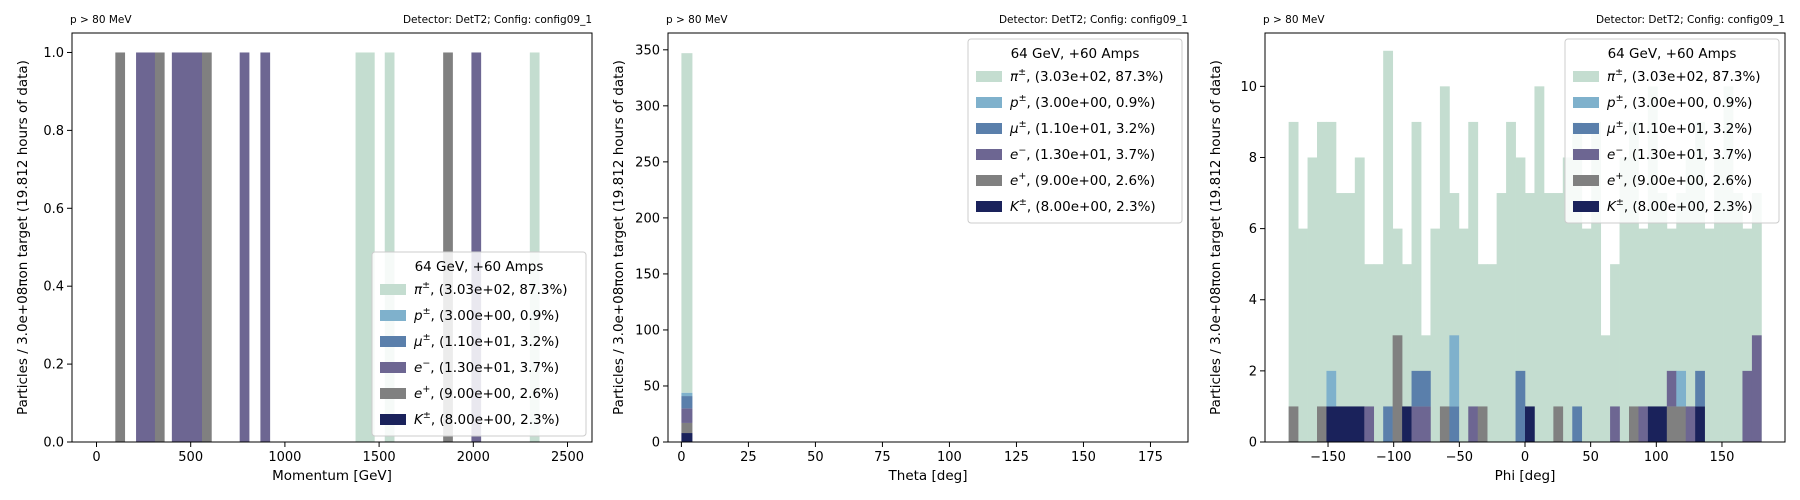 The image size is (1800, 500). Describe the element at coordinates (647, 274) in the screenshot. I see `y-tick-label: 150` at that location.